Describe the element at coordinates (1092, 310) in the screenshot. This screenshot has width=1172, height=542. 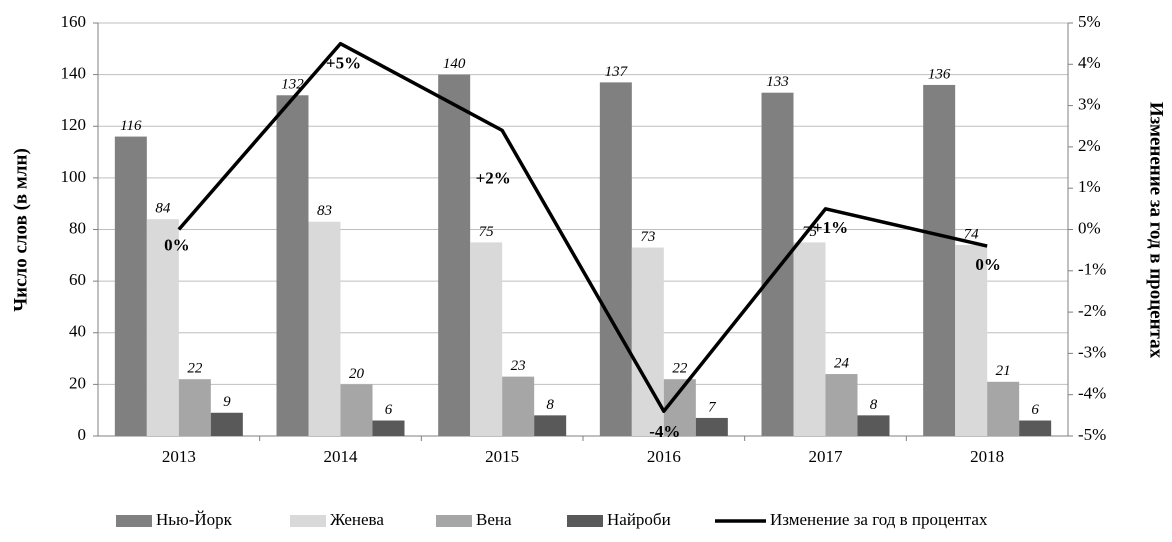
I see `y2-tick-label: -2%` at that location.